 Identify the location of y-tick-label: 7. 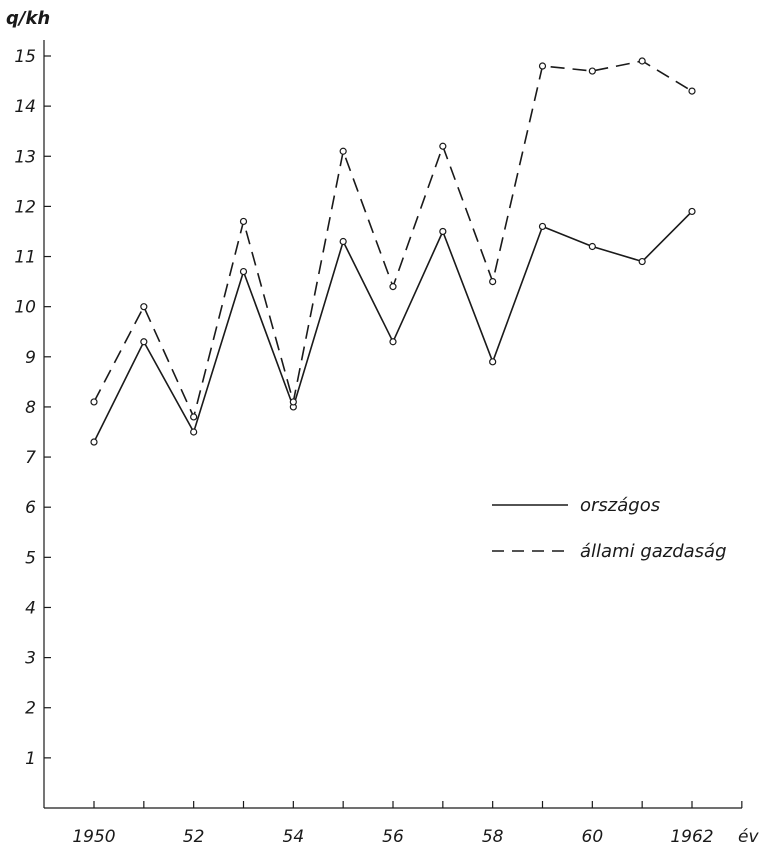
(30, 458).